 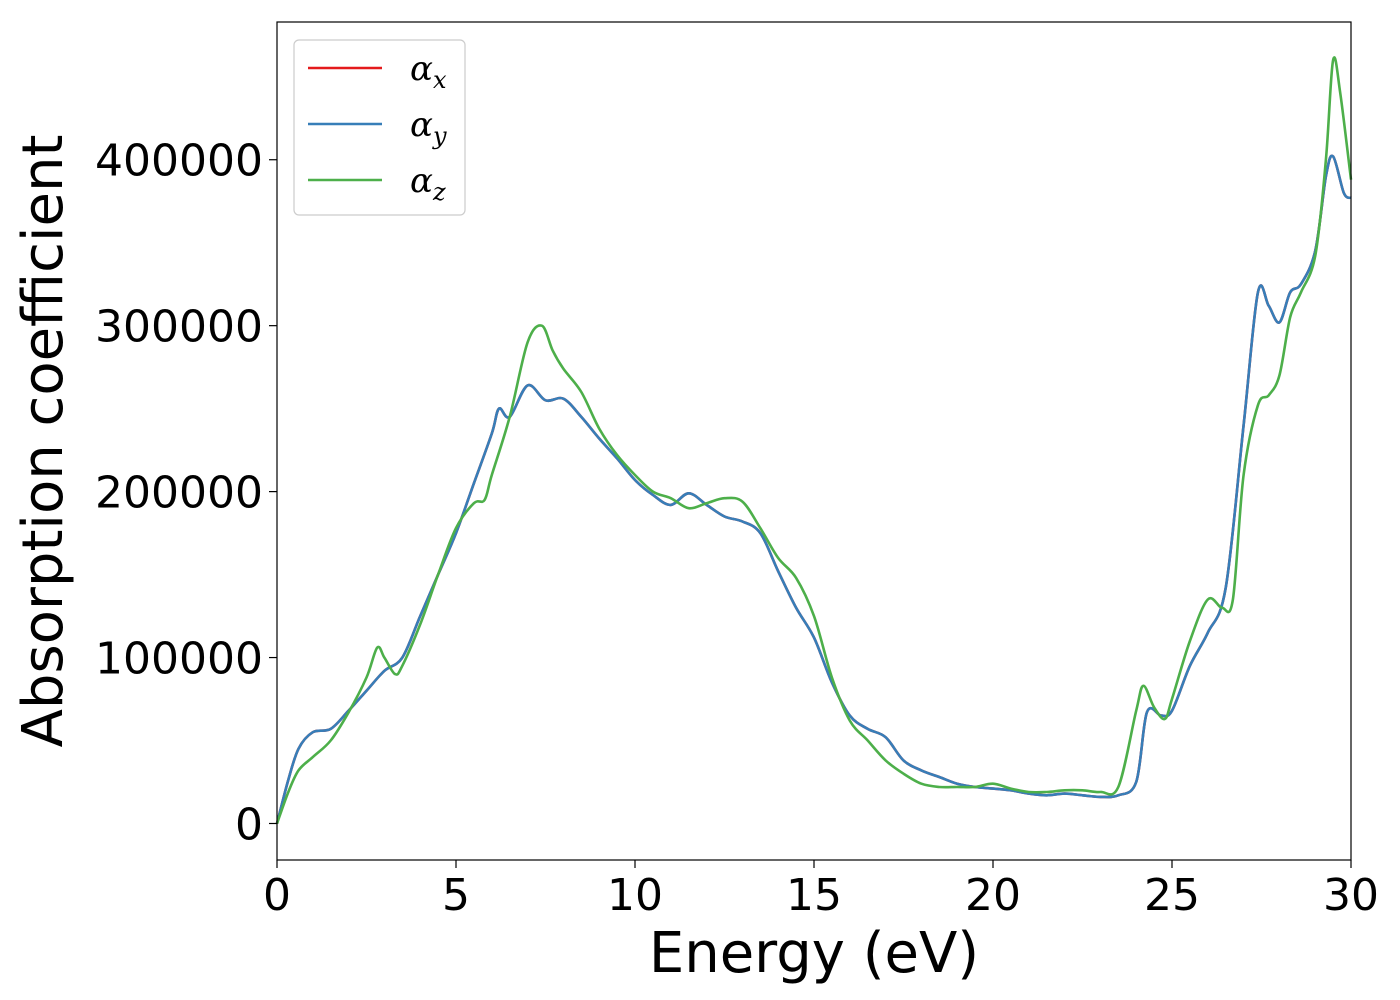 What do you see at coordinates (179, 493) in the screenshot?
I see `y-tick-label: 200000` at bounding box center [179, 493].